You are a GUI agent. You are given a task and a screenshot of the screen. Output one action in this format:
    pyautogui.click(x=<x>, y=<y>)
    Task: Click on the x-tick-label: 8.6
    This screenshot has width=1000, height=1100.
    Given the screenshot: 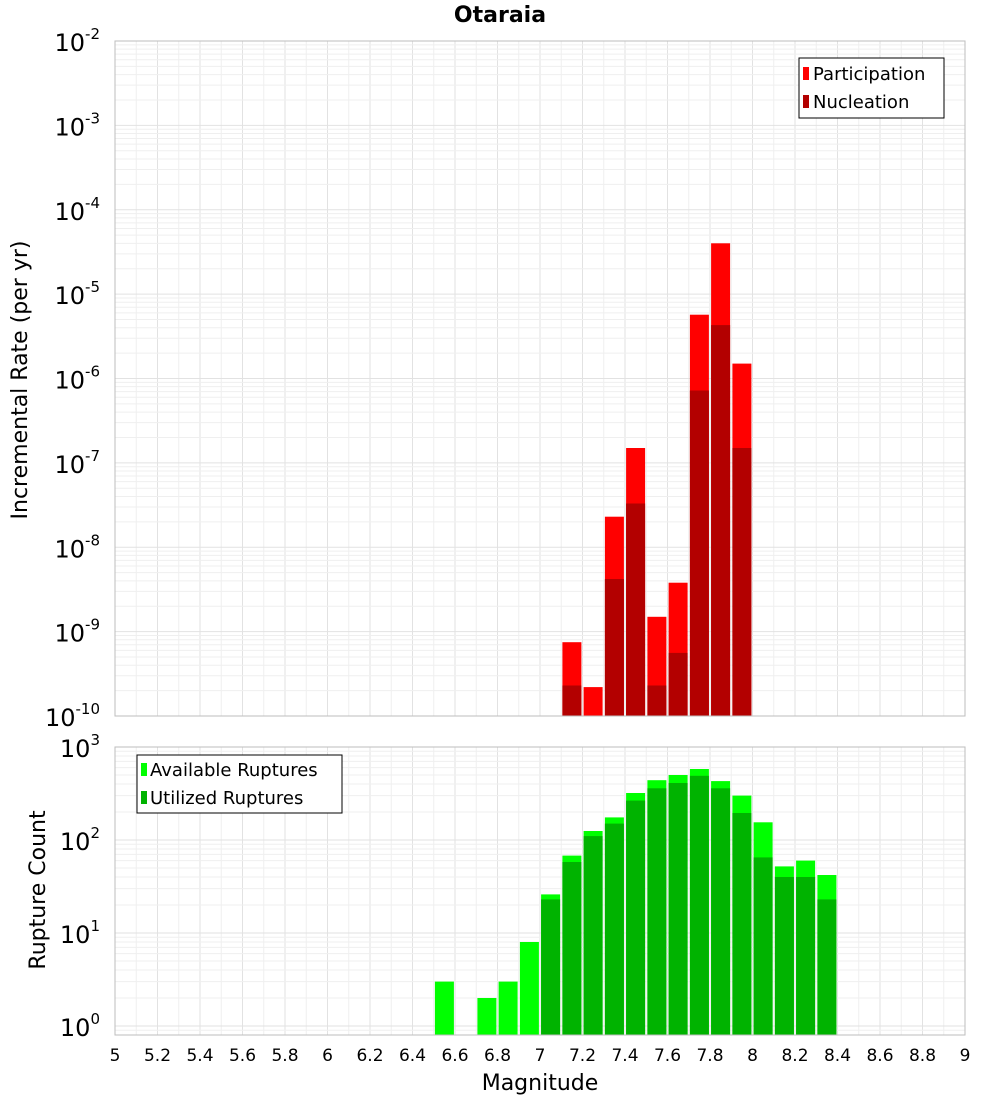 What is the action you would take?
    pyautogui.click(x=879, y=1056)
    